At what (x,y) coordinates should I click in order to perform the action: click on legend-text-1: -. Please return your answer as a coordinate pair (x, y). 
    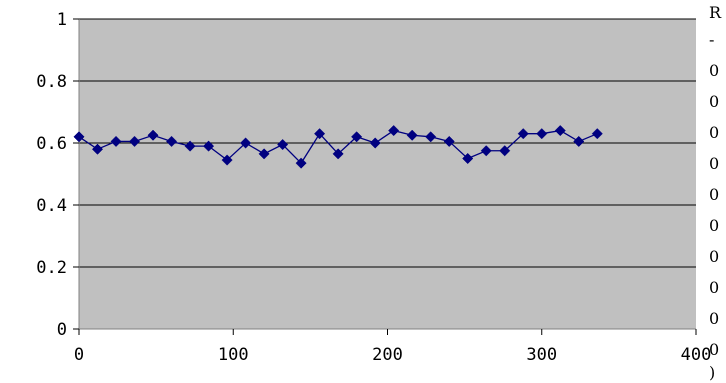
    Looking at the image, I should click on (711, 39).